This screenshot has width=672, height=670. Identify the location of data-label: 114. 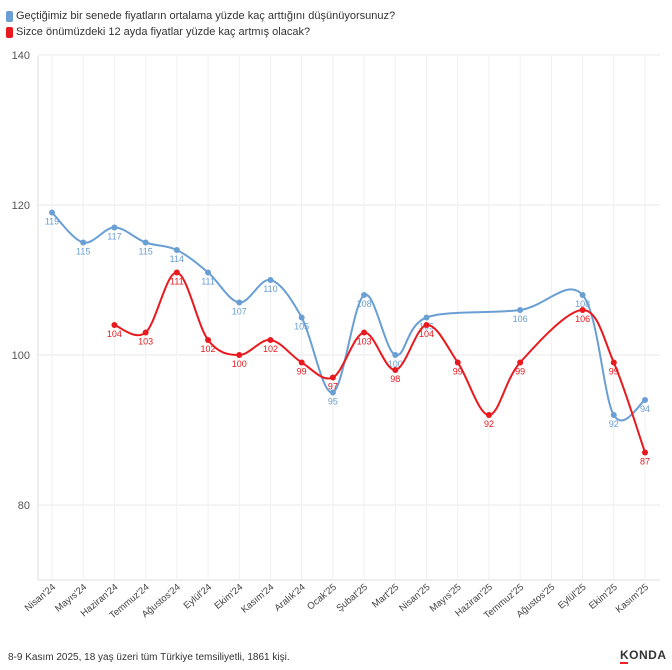
(177, 259).